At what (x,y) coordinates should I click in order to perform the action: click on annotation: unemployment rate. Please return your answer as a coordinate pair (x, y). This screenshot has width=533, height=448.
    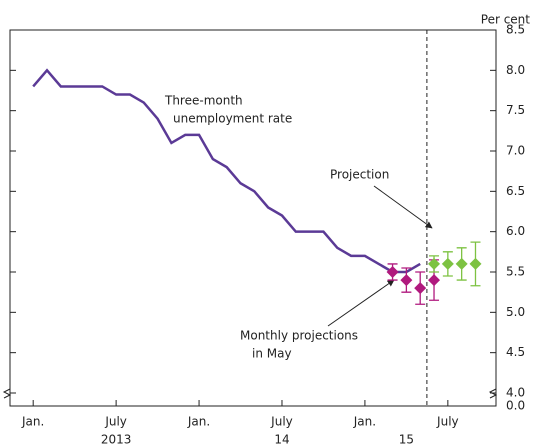
    Looking at the image, I should click on (232, 119).